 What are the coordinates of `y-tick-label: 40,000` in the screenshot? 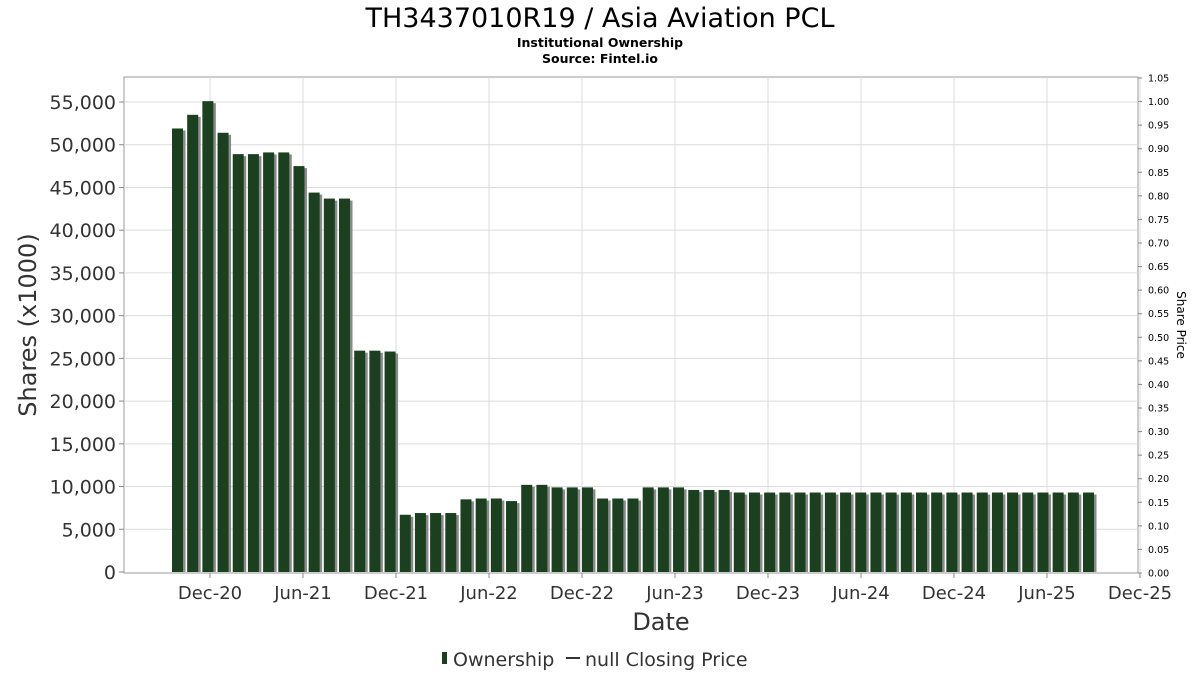 It's located at (83, 231).